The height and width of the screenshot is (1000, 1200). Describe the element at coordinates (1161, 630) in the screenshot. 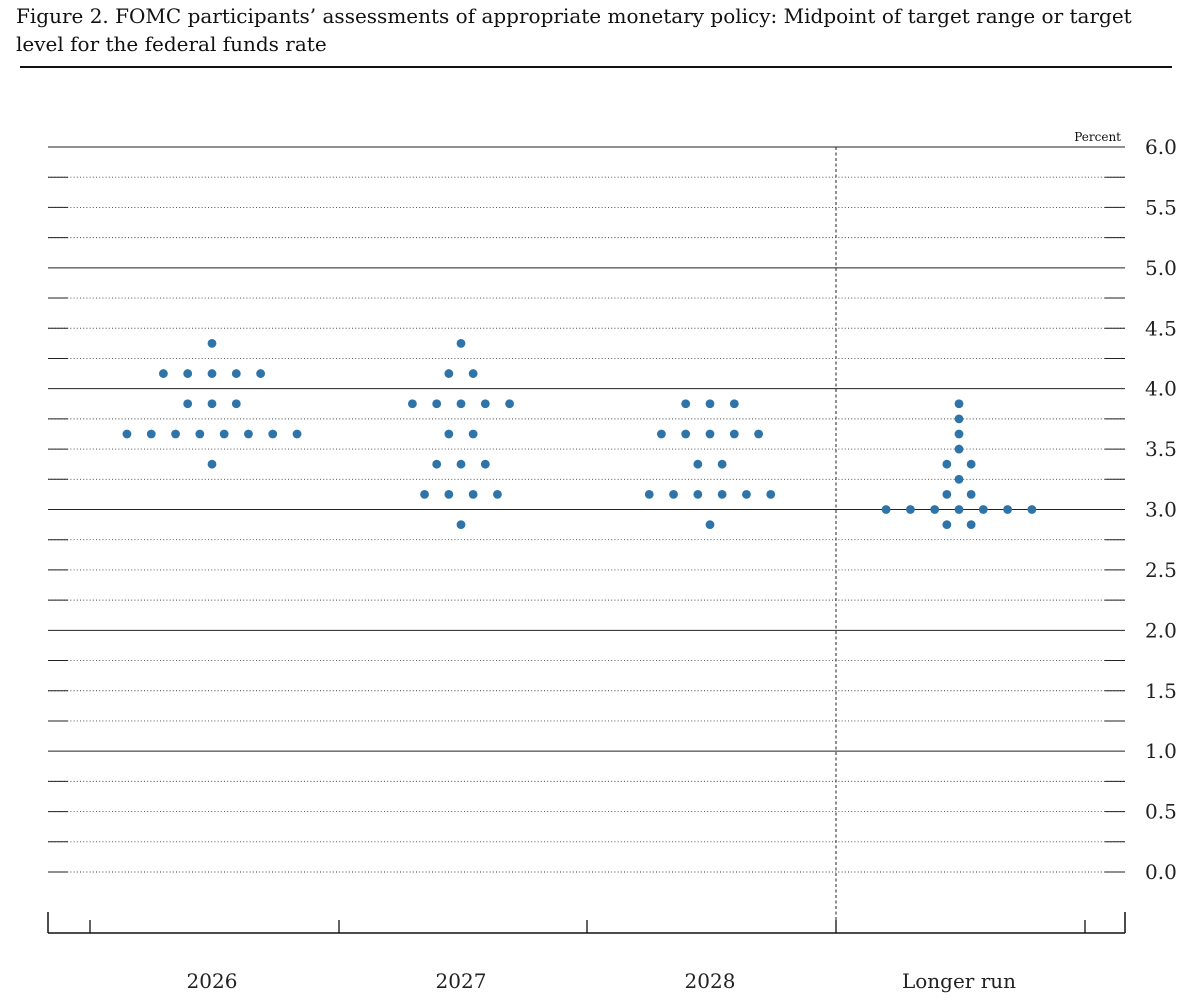

I see `y-tick-label: 2.0` at that location.